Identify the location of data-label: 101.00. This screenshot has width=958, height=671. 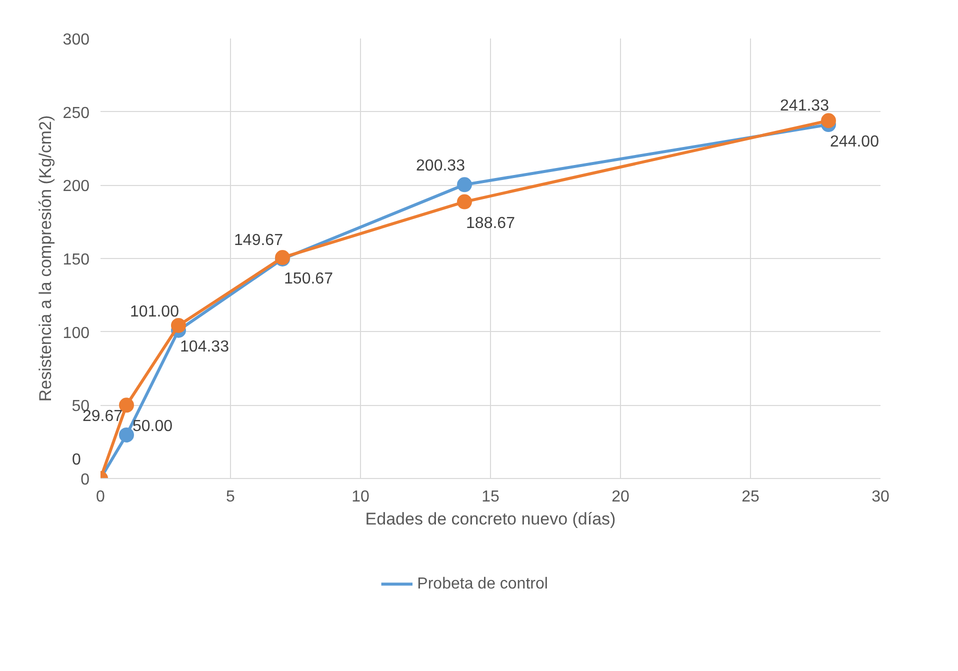
(155, 311).